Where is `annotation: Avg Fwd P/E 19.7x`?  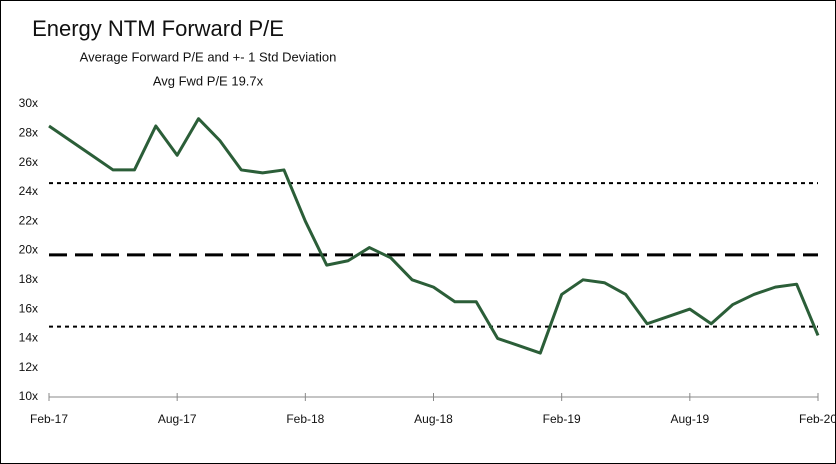
annotation: Avg Fwd P/E 19.7x is located at coordinates (208, 80).